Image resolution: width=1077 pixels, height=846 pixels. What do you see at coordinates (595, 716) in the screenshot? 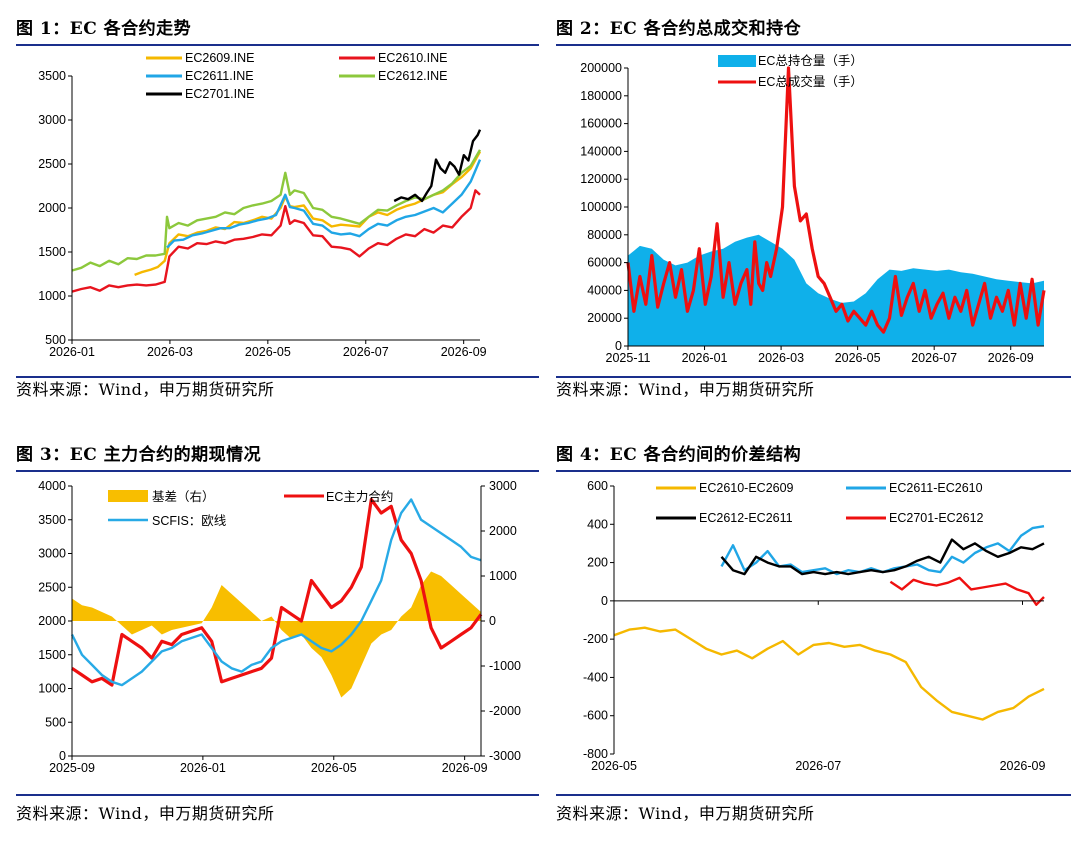
I see `y-tick-label: -600` at bounding box center [595, 716].